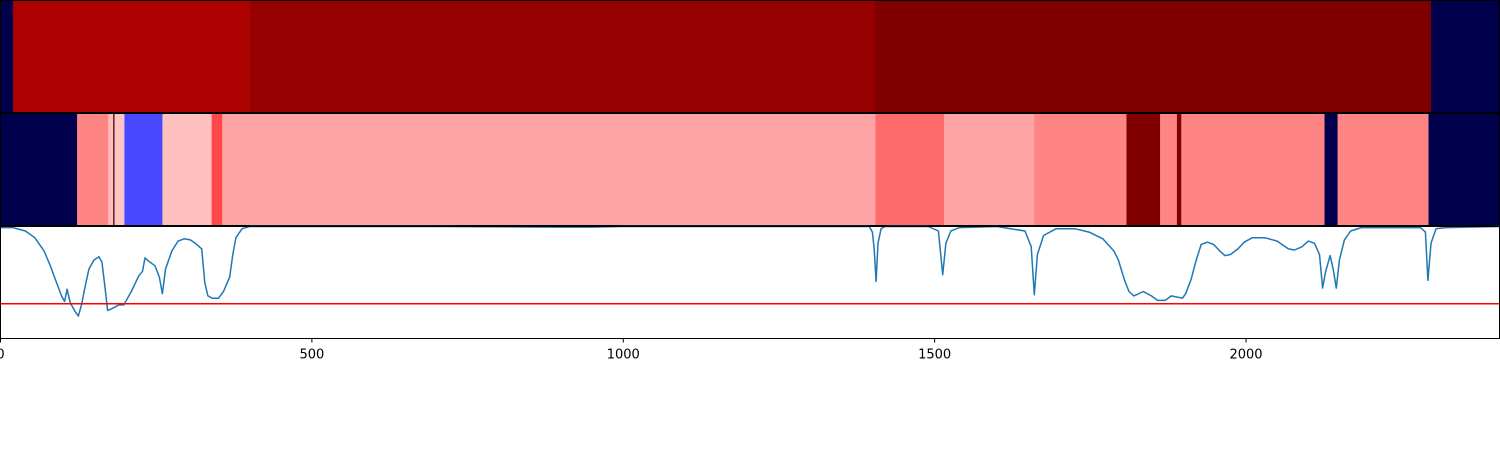 The width and height of the screenshot is (1500, 450). I want to click on x-tick-label: 1000, so click(623, 355).